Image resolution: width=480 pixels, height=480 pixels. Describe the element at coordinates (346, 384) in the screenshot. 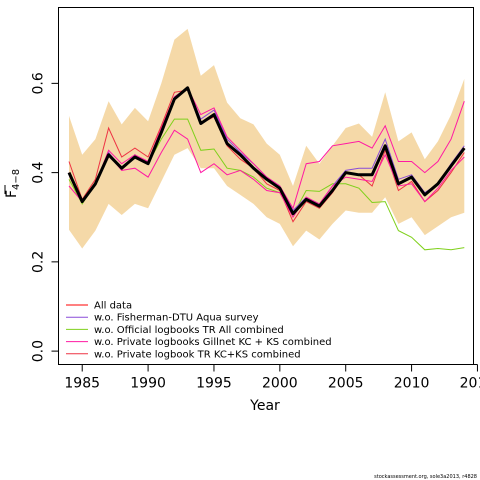

I see `x-tick-label: 2005` at that location.